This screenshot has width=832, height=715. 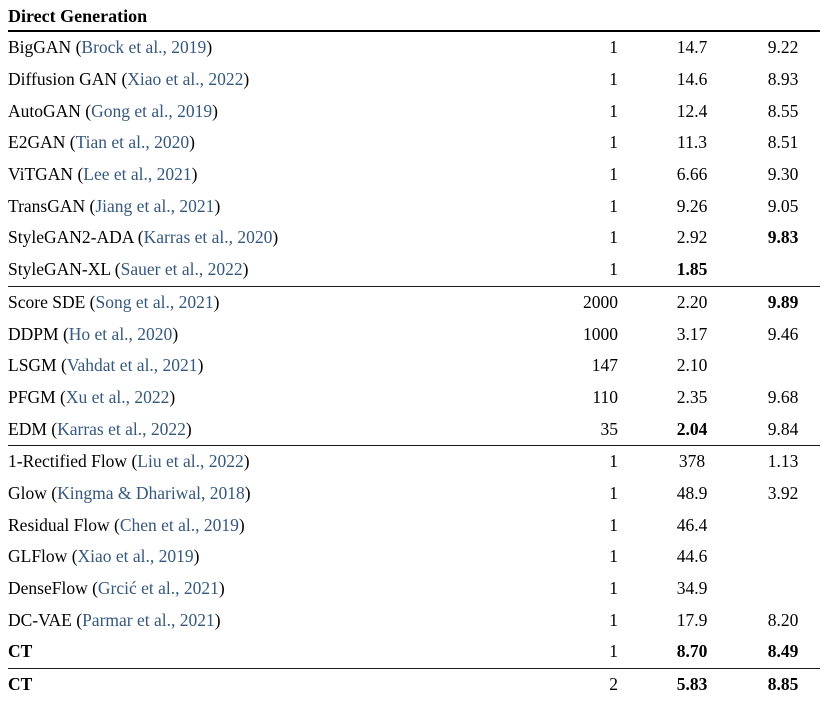 What do you see at coordinates (783, 79) in the screenshot?
I see `inception-score-cell: 8.93` at bounding box center [783, 79].